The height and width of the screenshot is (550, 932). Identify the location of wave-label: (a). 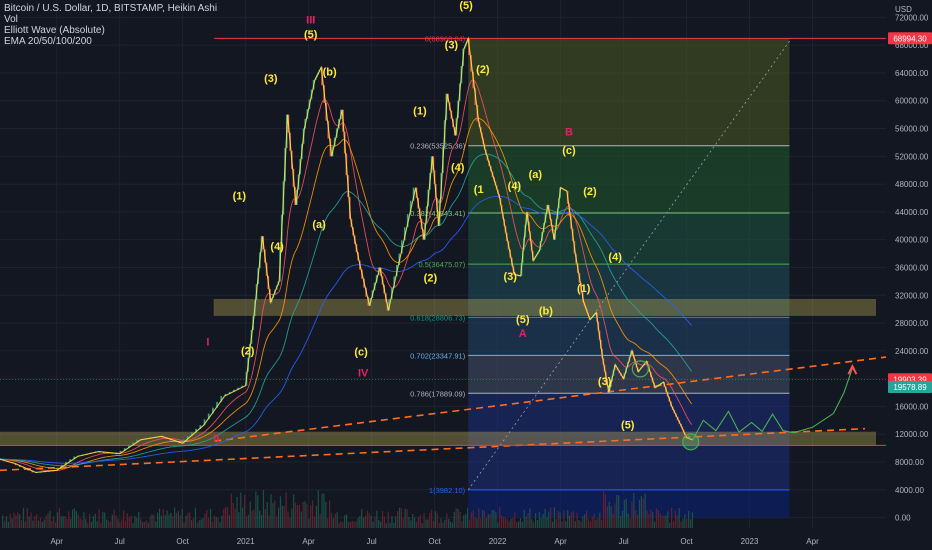
(536, 175).